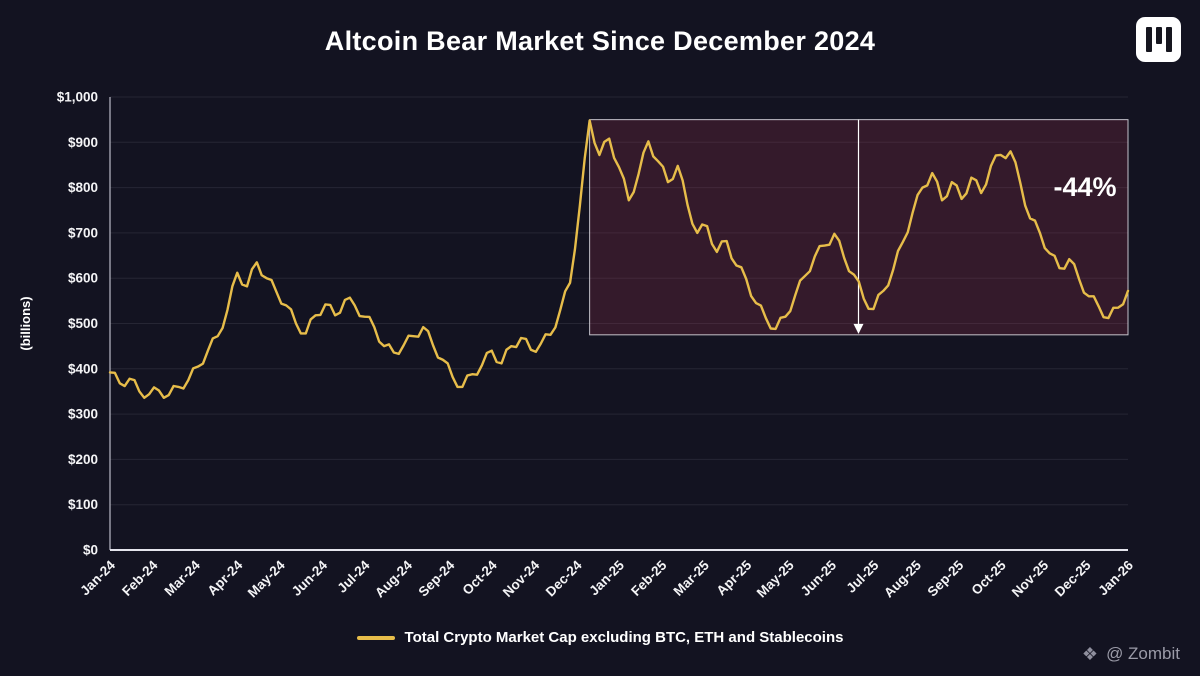 The image size is (1200, 676). What do you see at coordinates (989, 577) in the screenshot?
I see `svg-text: Oct-25` at bounding box center [989, 577].